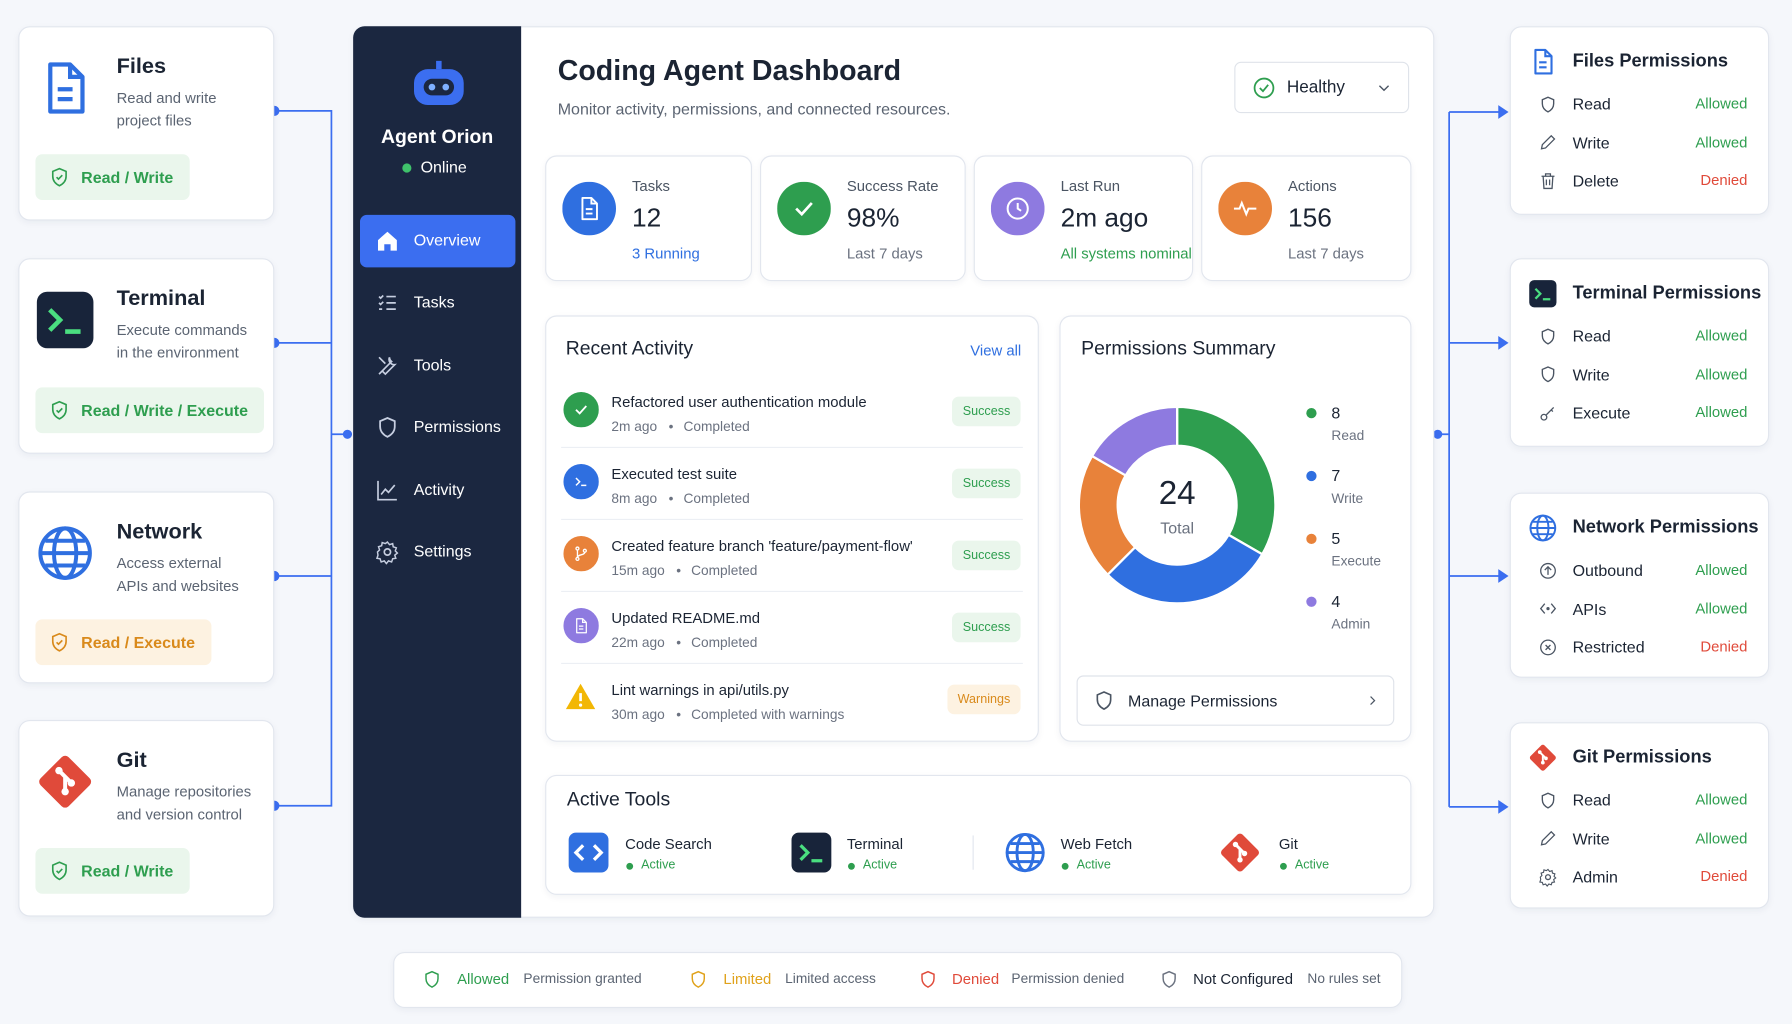 The height and width of the screenshot is (1024, 1792). Describe the element at coordinates (1356, 561) in the screenshot. I see `segment-label: Execute` at that location.